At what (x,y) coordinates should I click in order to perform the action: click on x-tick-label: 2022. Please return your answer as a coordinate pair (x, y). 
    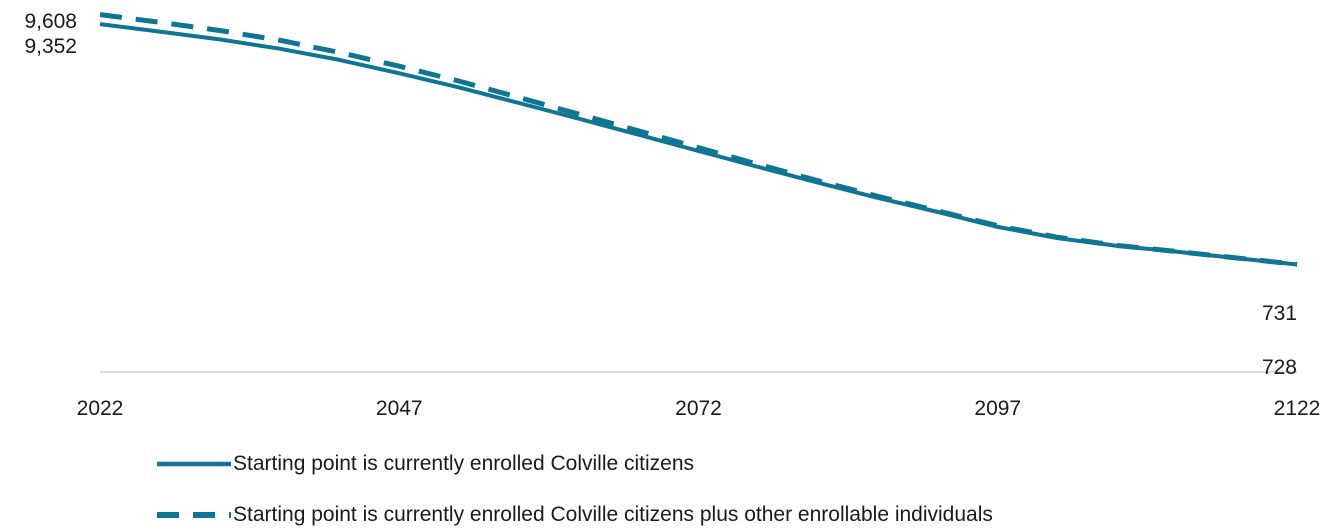
    Looking at the image, I should click on (100, 408).